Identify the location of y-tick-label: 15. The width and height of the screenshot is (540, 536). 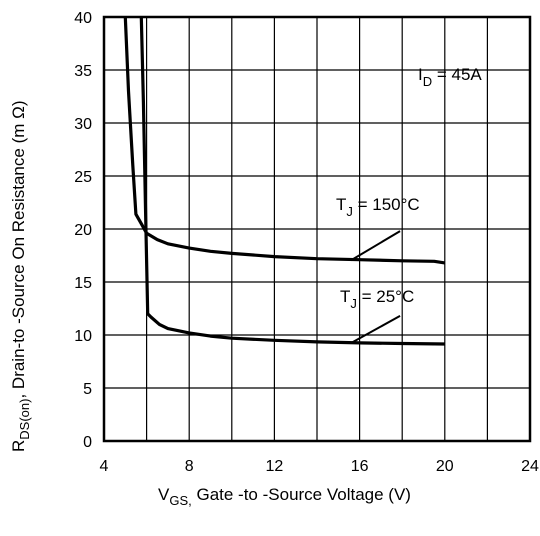
(83, 283).